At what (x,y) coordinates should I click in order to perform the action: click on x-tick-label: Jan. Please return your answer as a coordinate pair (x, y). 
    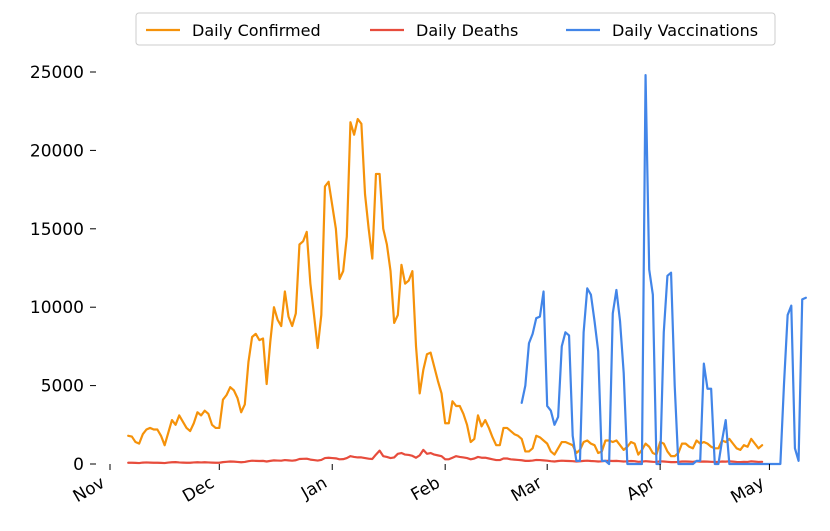
    Looking at the image, I should click on (314, 488).